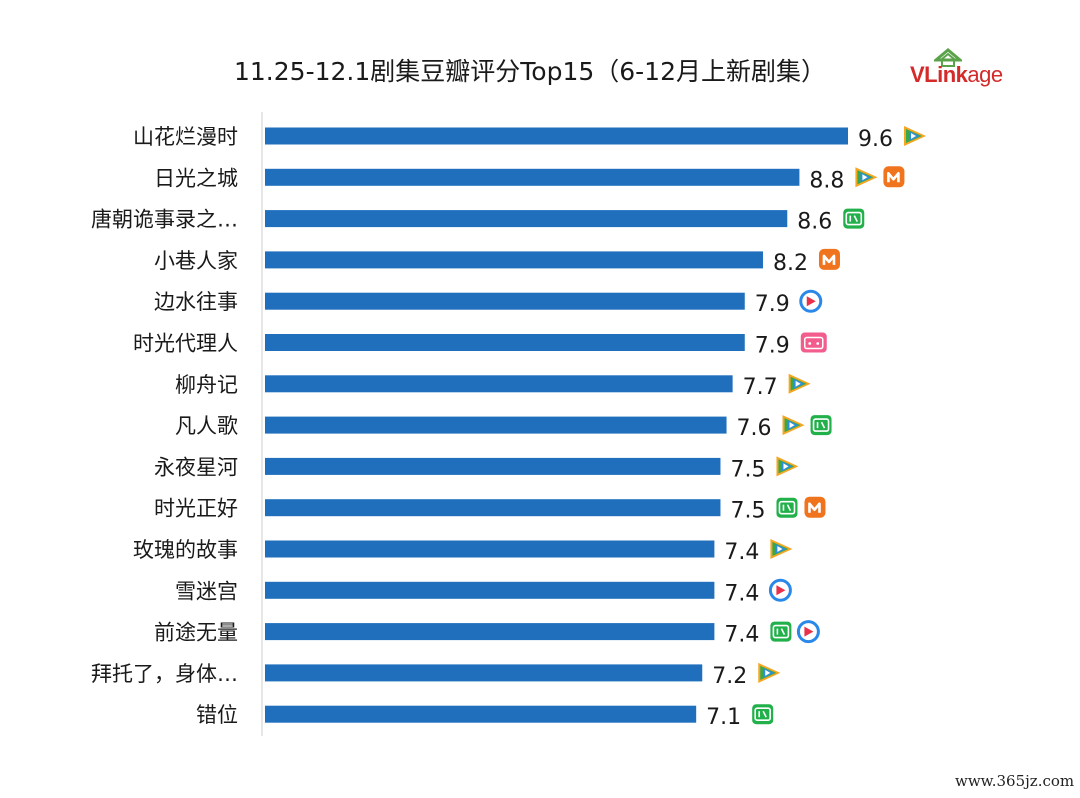  I want to click on category-label: 小巷人家, so click(196, 261).